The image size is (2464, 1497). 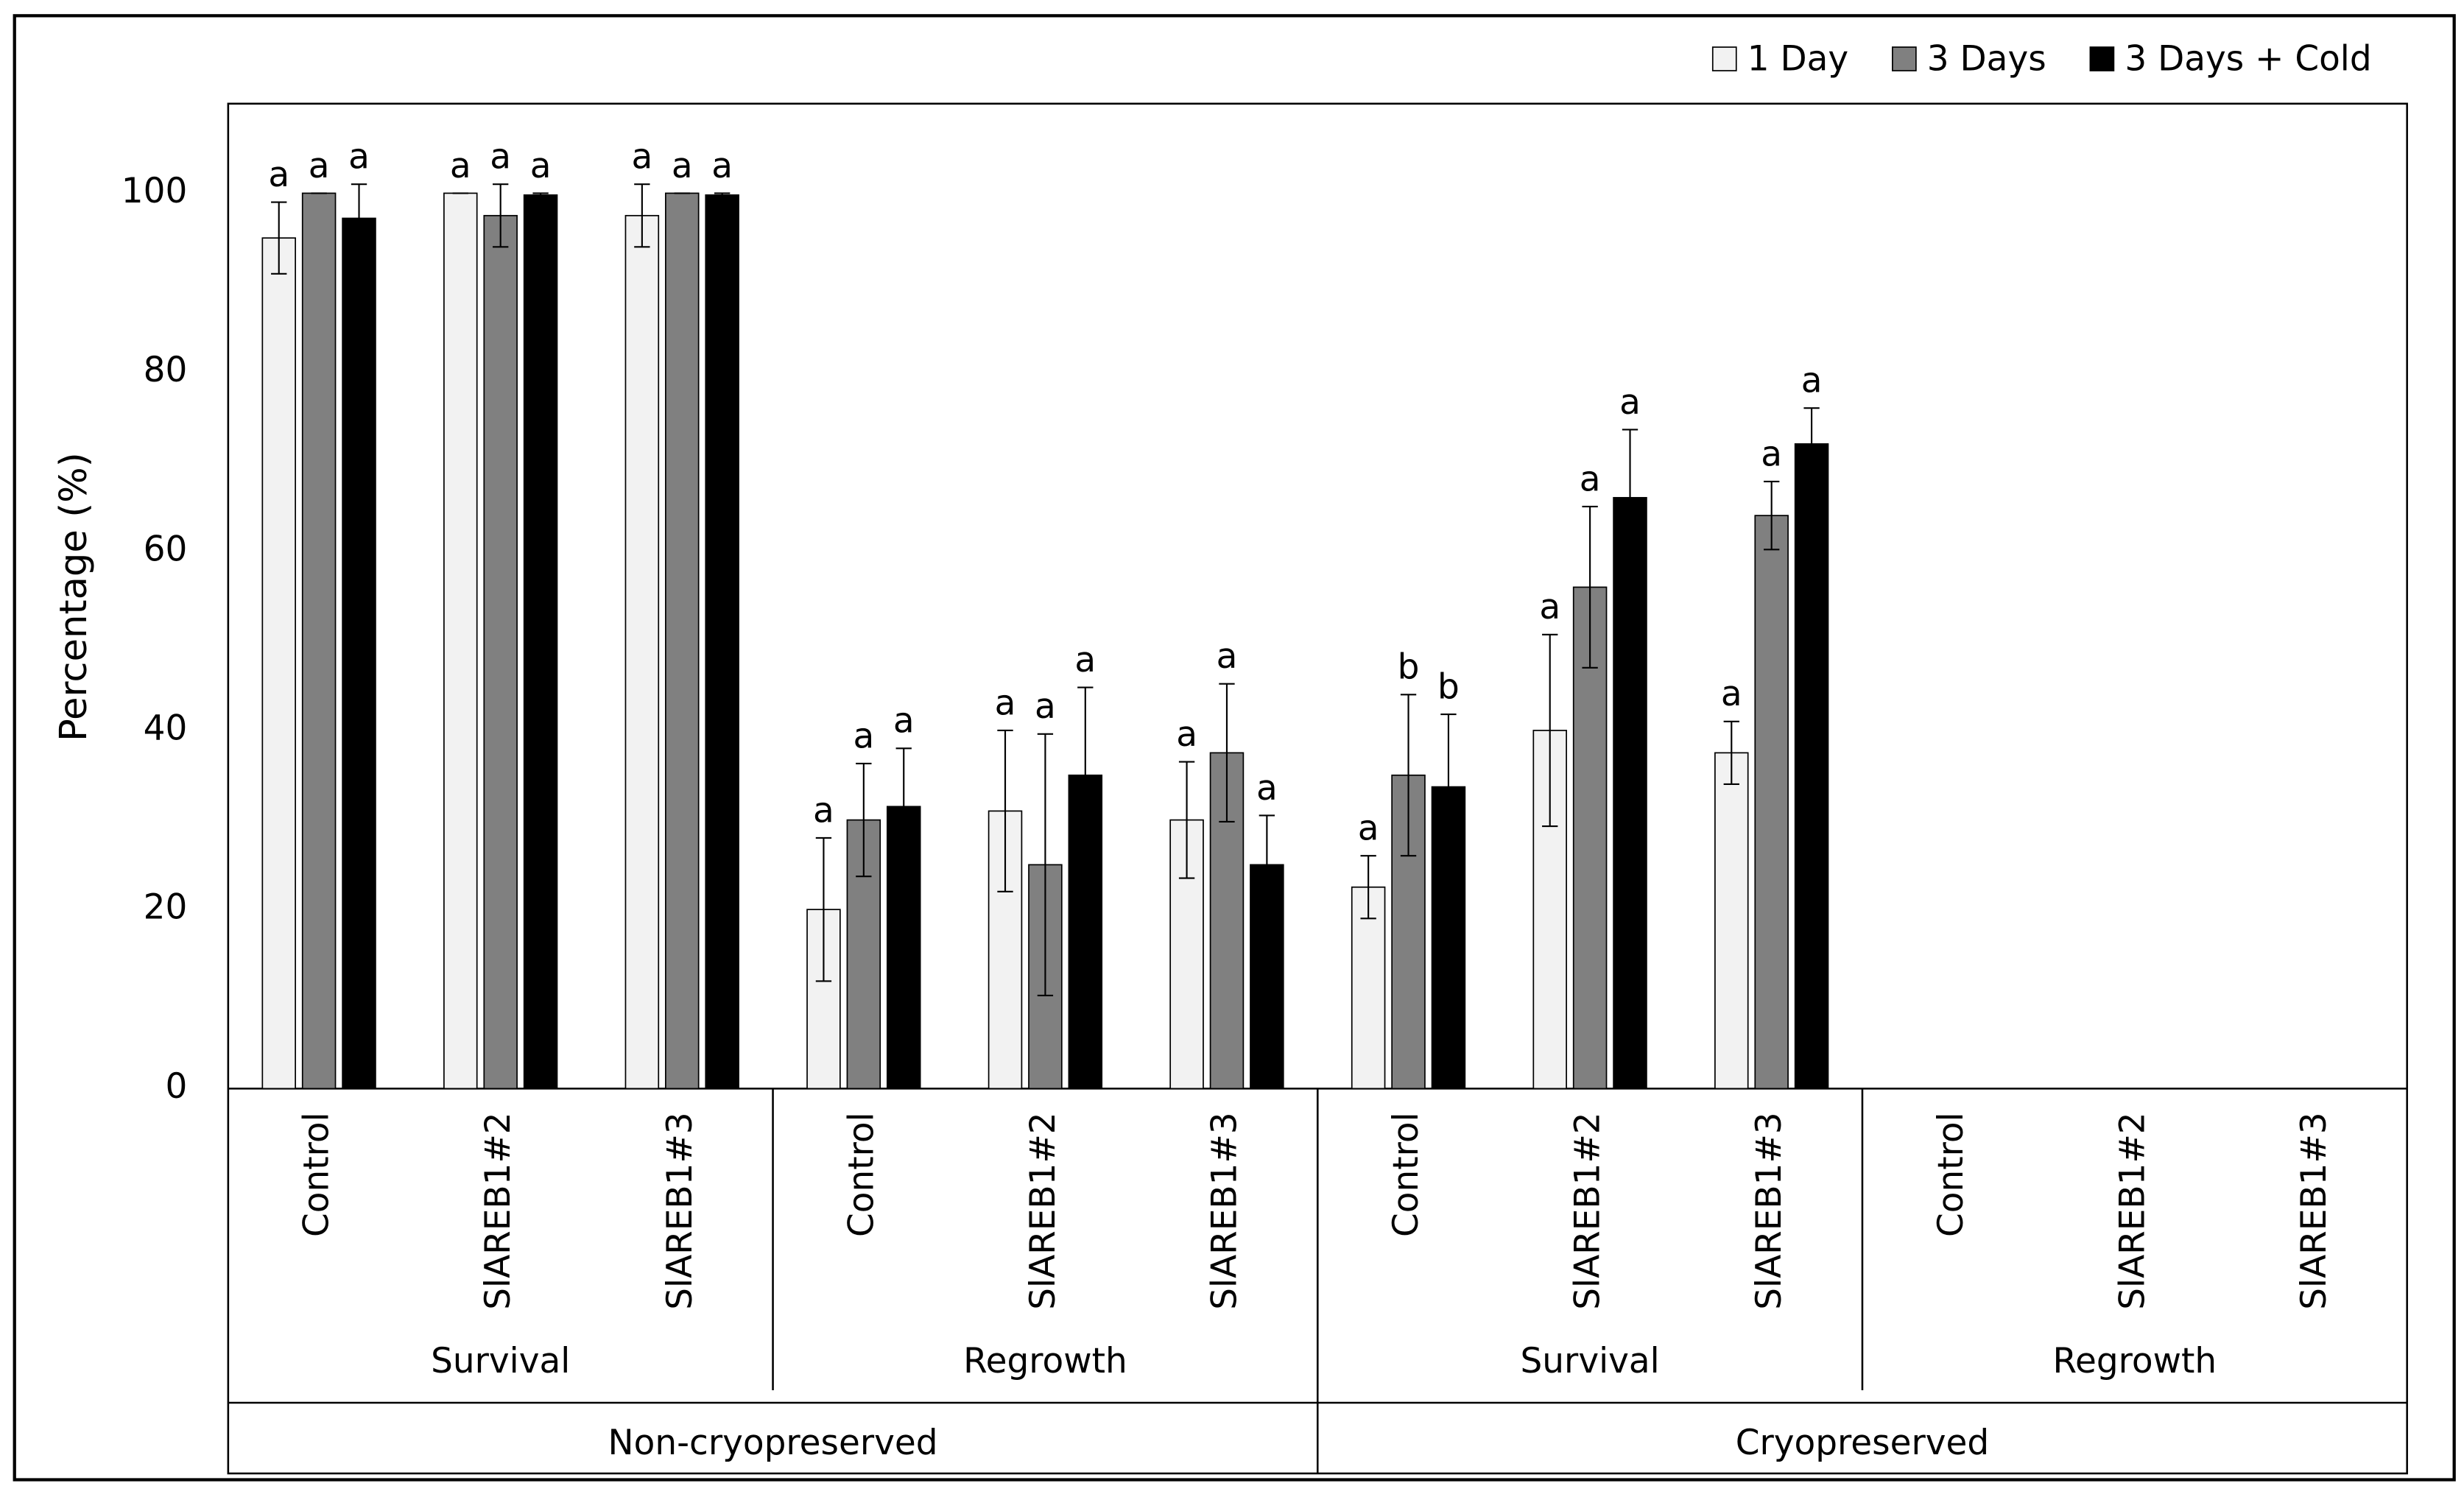 I want to click on y-tick-label: 20, so click(x=166, y=907).